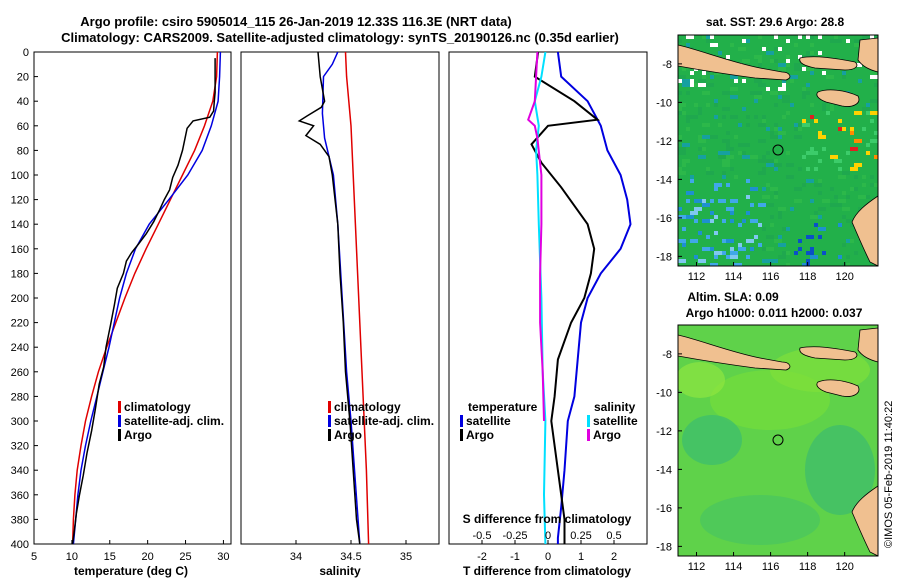 The width and height of the screenshot is (900, 580). Describe the element at coordinates (514, 536) in the screenshot. I see `secondary-x-tick-label: -0.25` at that location.